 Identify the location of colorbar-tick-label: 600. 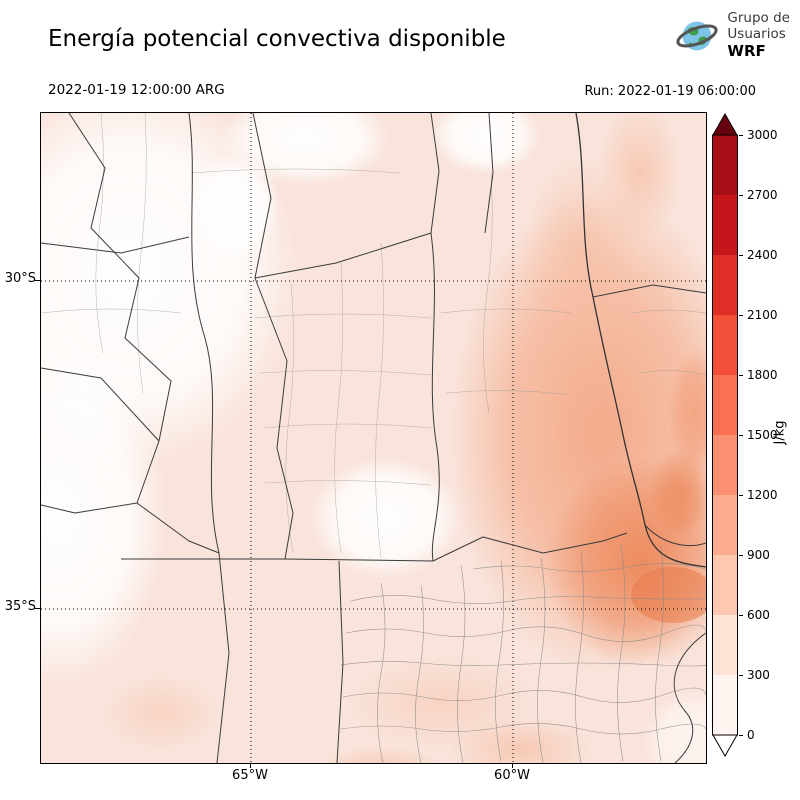
(754, 615).